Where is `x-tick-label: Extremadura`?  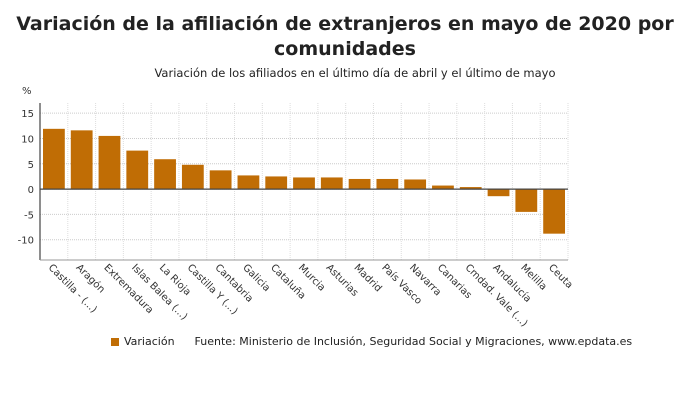
x-tick-label: Extremadura is located at coordinates (128, 289).